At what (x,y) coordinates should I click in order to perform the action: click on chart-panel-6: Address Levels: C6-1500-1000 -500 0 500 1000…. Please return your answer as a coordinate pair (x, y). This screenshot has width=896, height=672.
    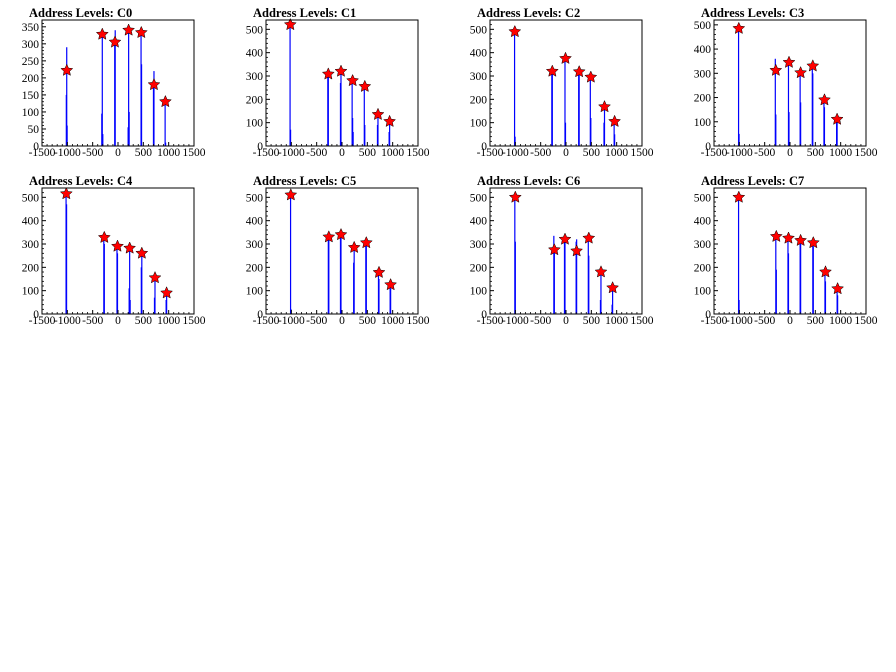
    Looking at the image, I should click on (562, 250).